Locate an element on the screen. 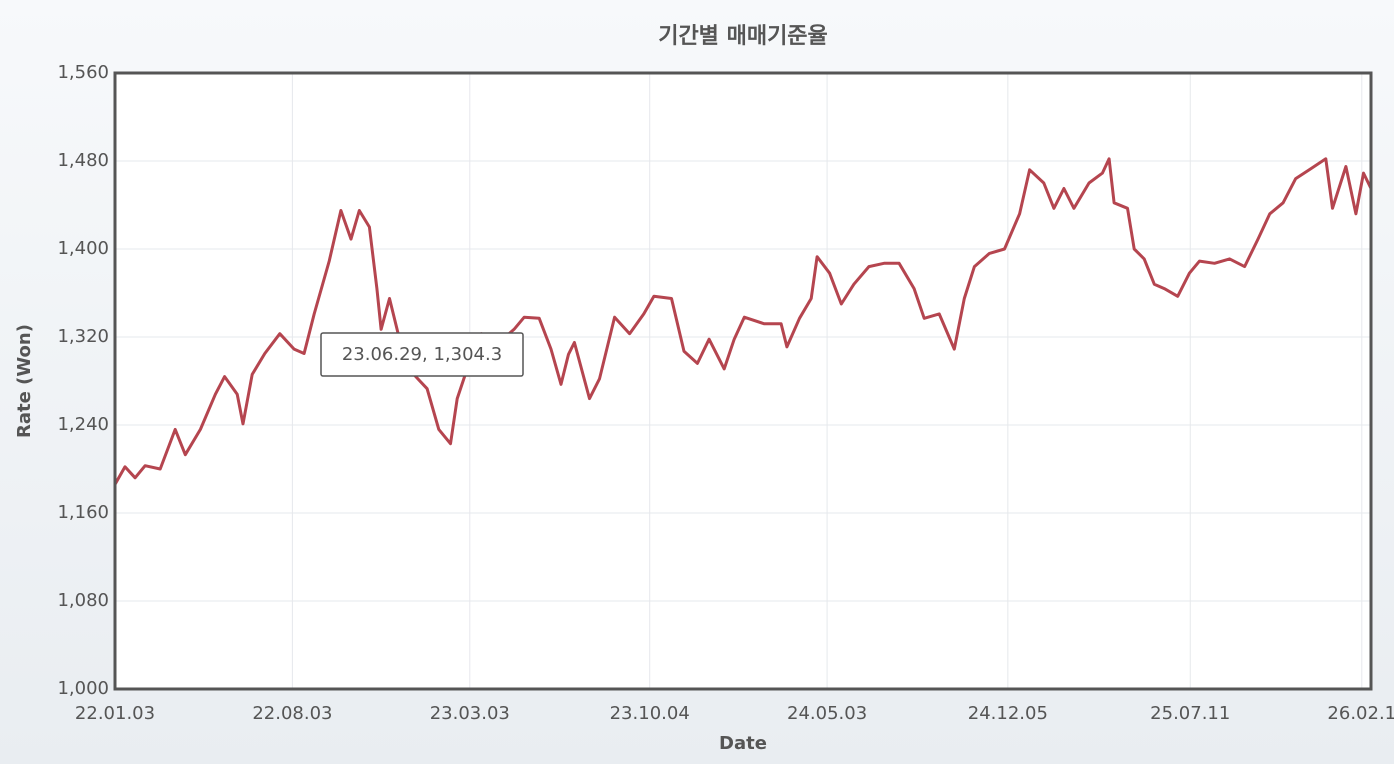  y-tick-label: 1,560 is located at coordinates (83, 72).